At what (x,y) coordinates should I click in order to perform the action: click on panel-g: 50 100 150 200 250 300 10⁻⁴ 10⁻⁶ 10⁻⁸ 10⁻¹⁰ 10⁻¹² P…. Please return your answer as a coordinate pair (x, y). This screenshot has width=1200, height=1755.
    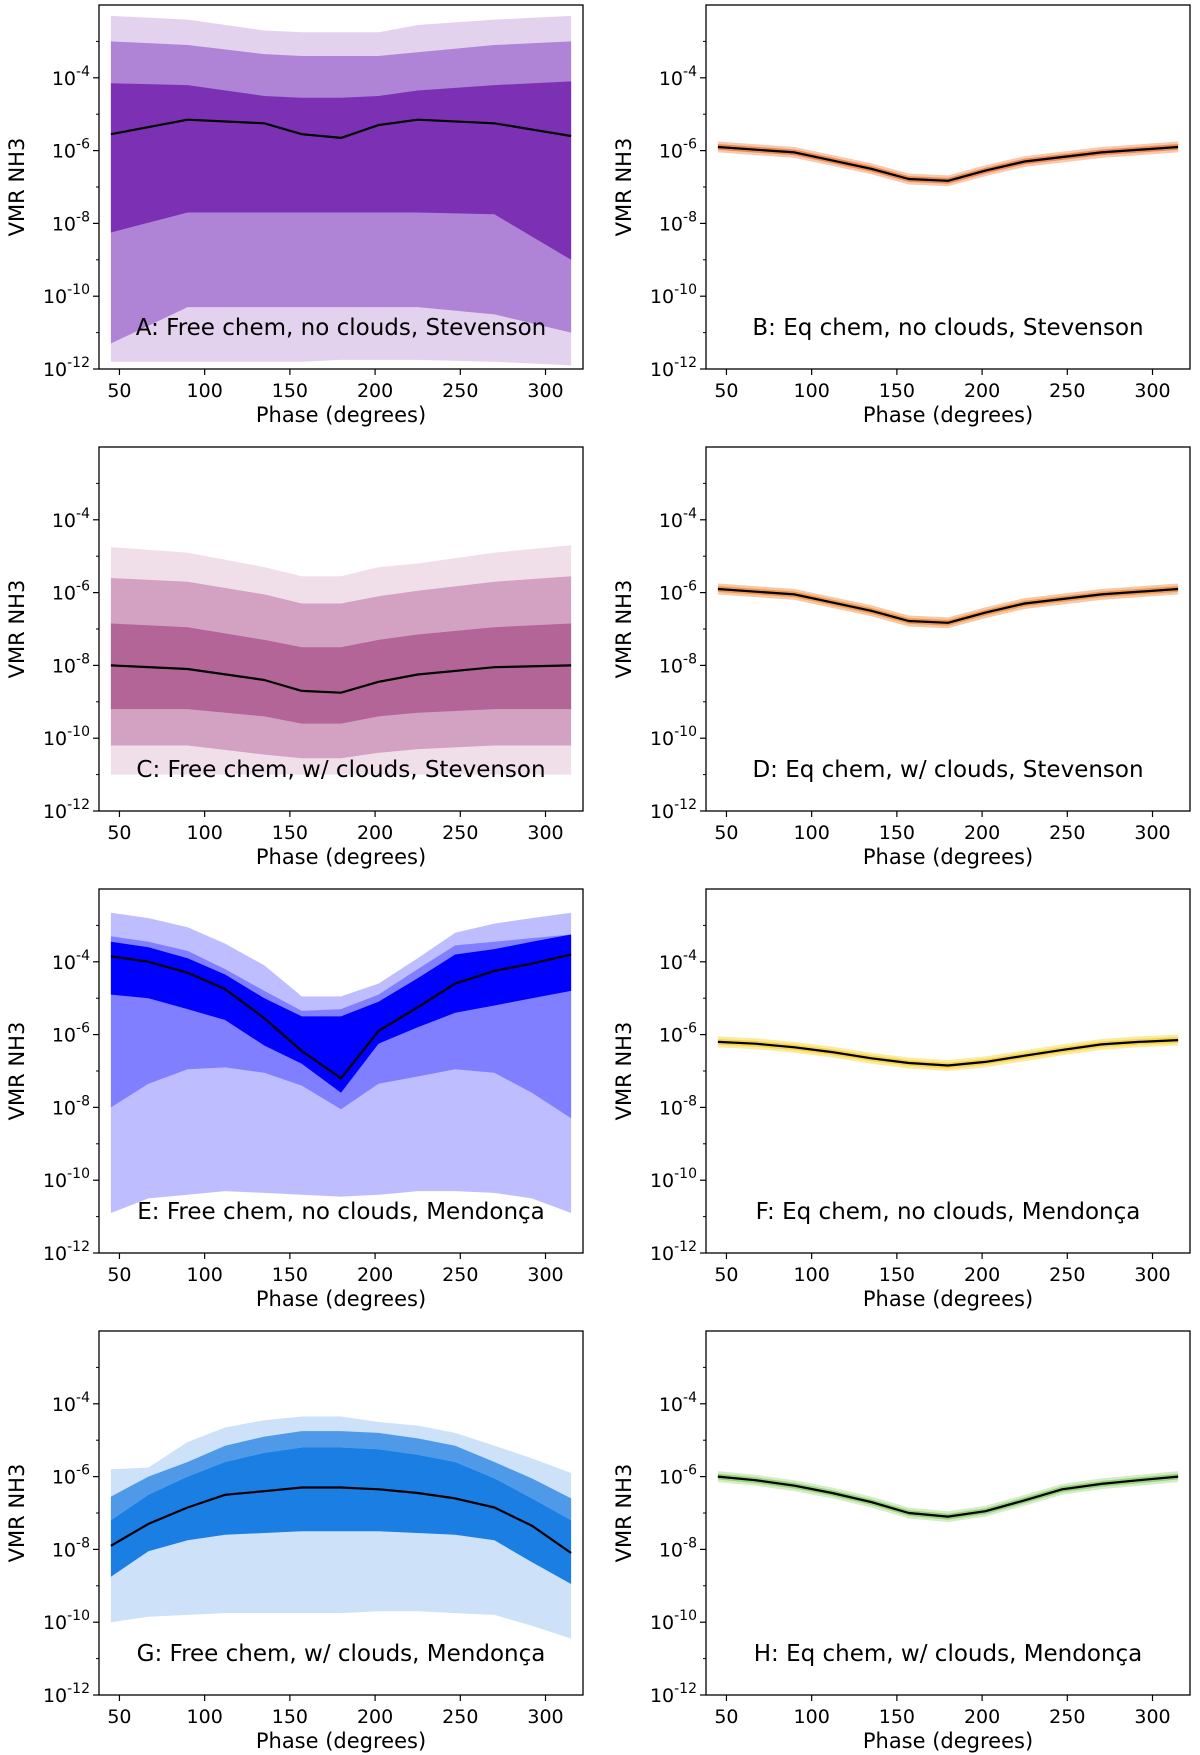
    Looking at the image, I should click on (294, 1541).